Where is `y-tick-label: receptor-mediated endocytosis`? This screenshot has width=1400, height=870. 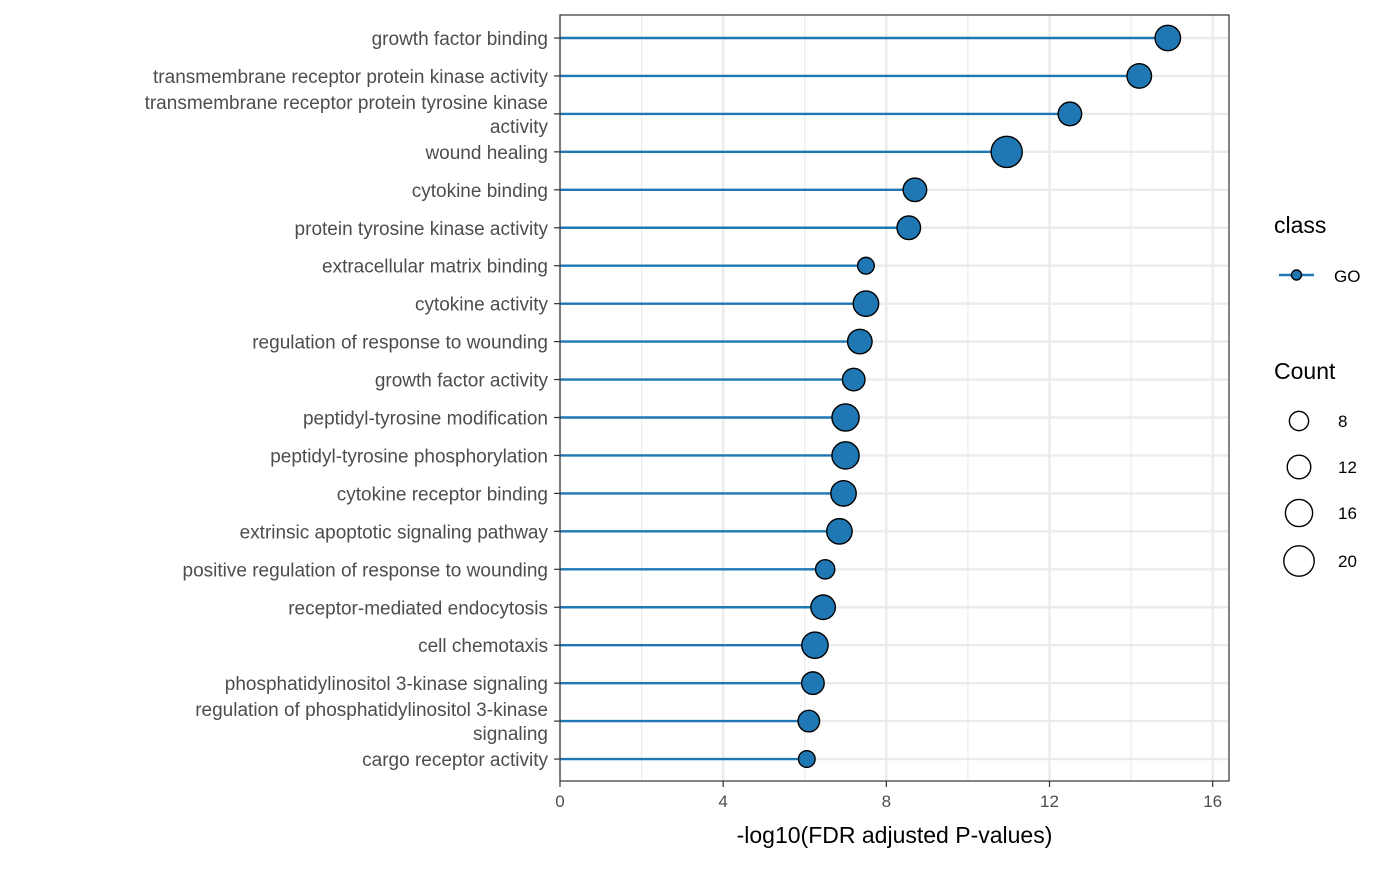 y-tick-label: receptor-mediated endocytosis is located at coordinates (418, 608).